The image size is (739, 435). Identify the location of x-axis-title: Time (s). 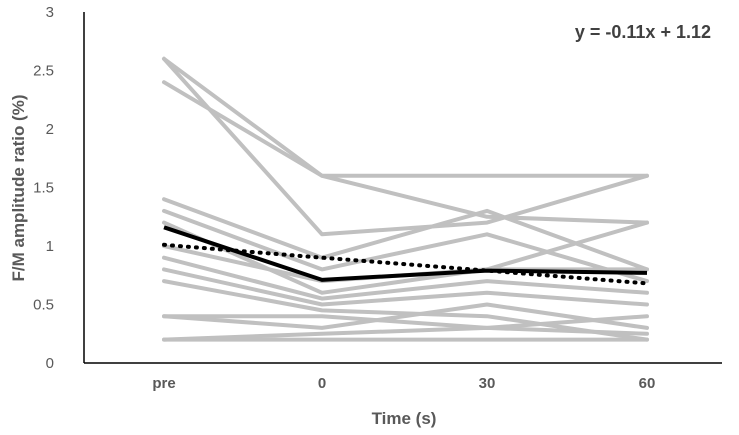
(404, 418).